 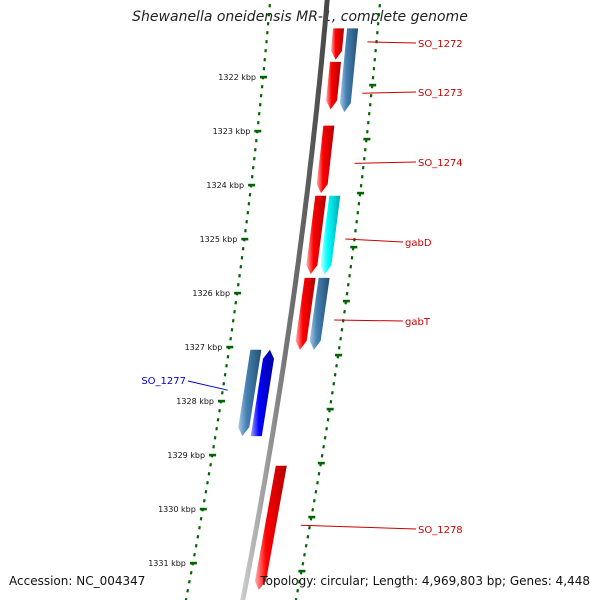 What do you see at coordinates (177, 509) in the screenshot?
I see `kbp-tick-label: 1330 kbp` at bounding box center [177, 509].